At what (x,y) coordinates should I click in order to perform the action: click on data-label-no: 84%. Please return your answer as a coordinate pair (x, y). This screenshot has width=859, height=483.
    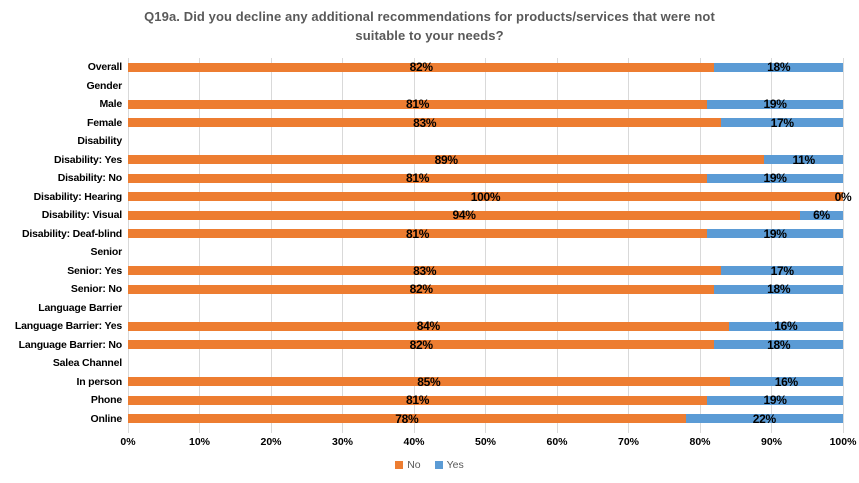
    Looking at the image, I should click on (428, 326).